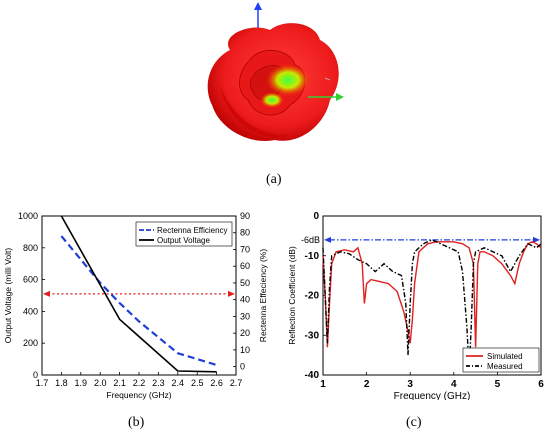  I want to click on y-tick-label: -20, so click(312, 296).